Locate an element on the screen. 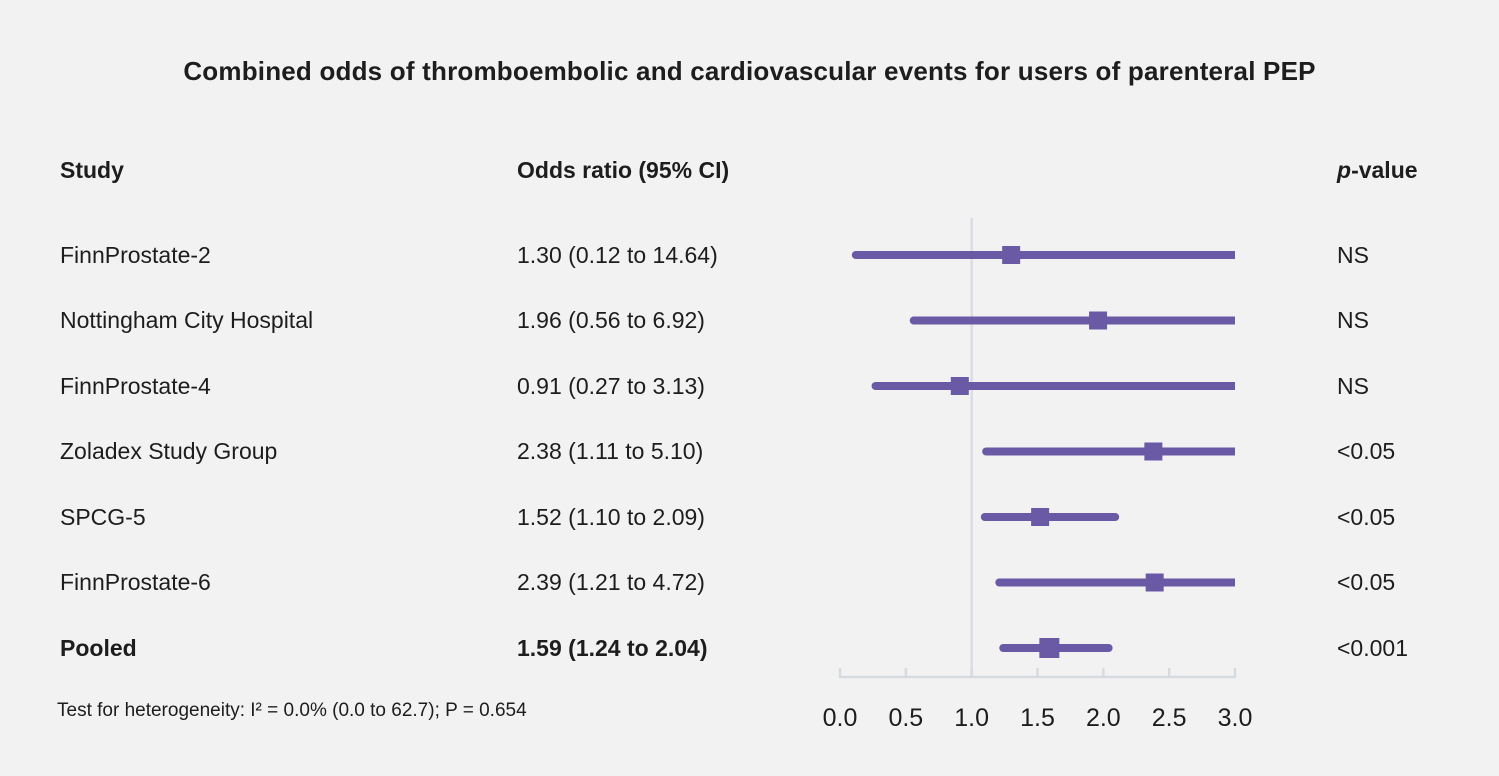 The width and height of the screenshot is (1499, 776). study-label: Pooled is located at coordinates (98, 648).